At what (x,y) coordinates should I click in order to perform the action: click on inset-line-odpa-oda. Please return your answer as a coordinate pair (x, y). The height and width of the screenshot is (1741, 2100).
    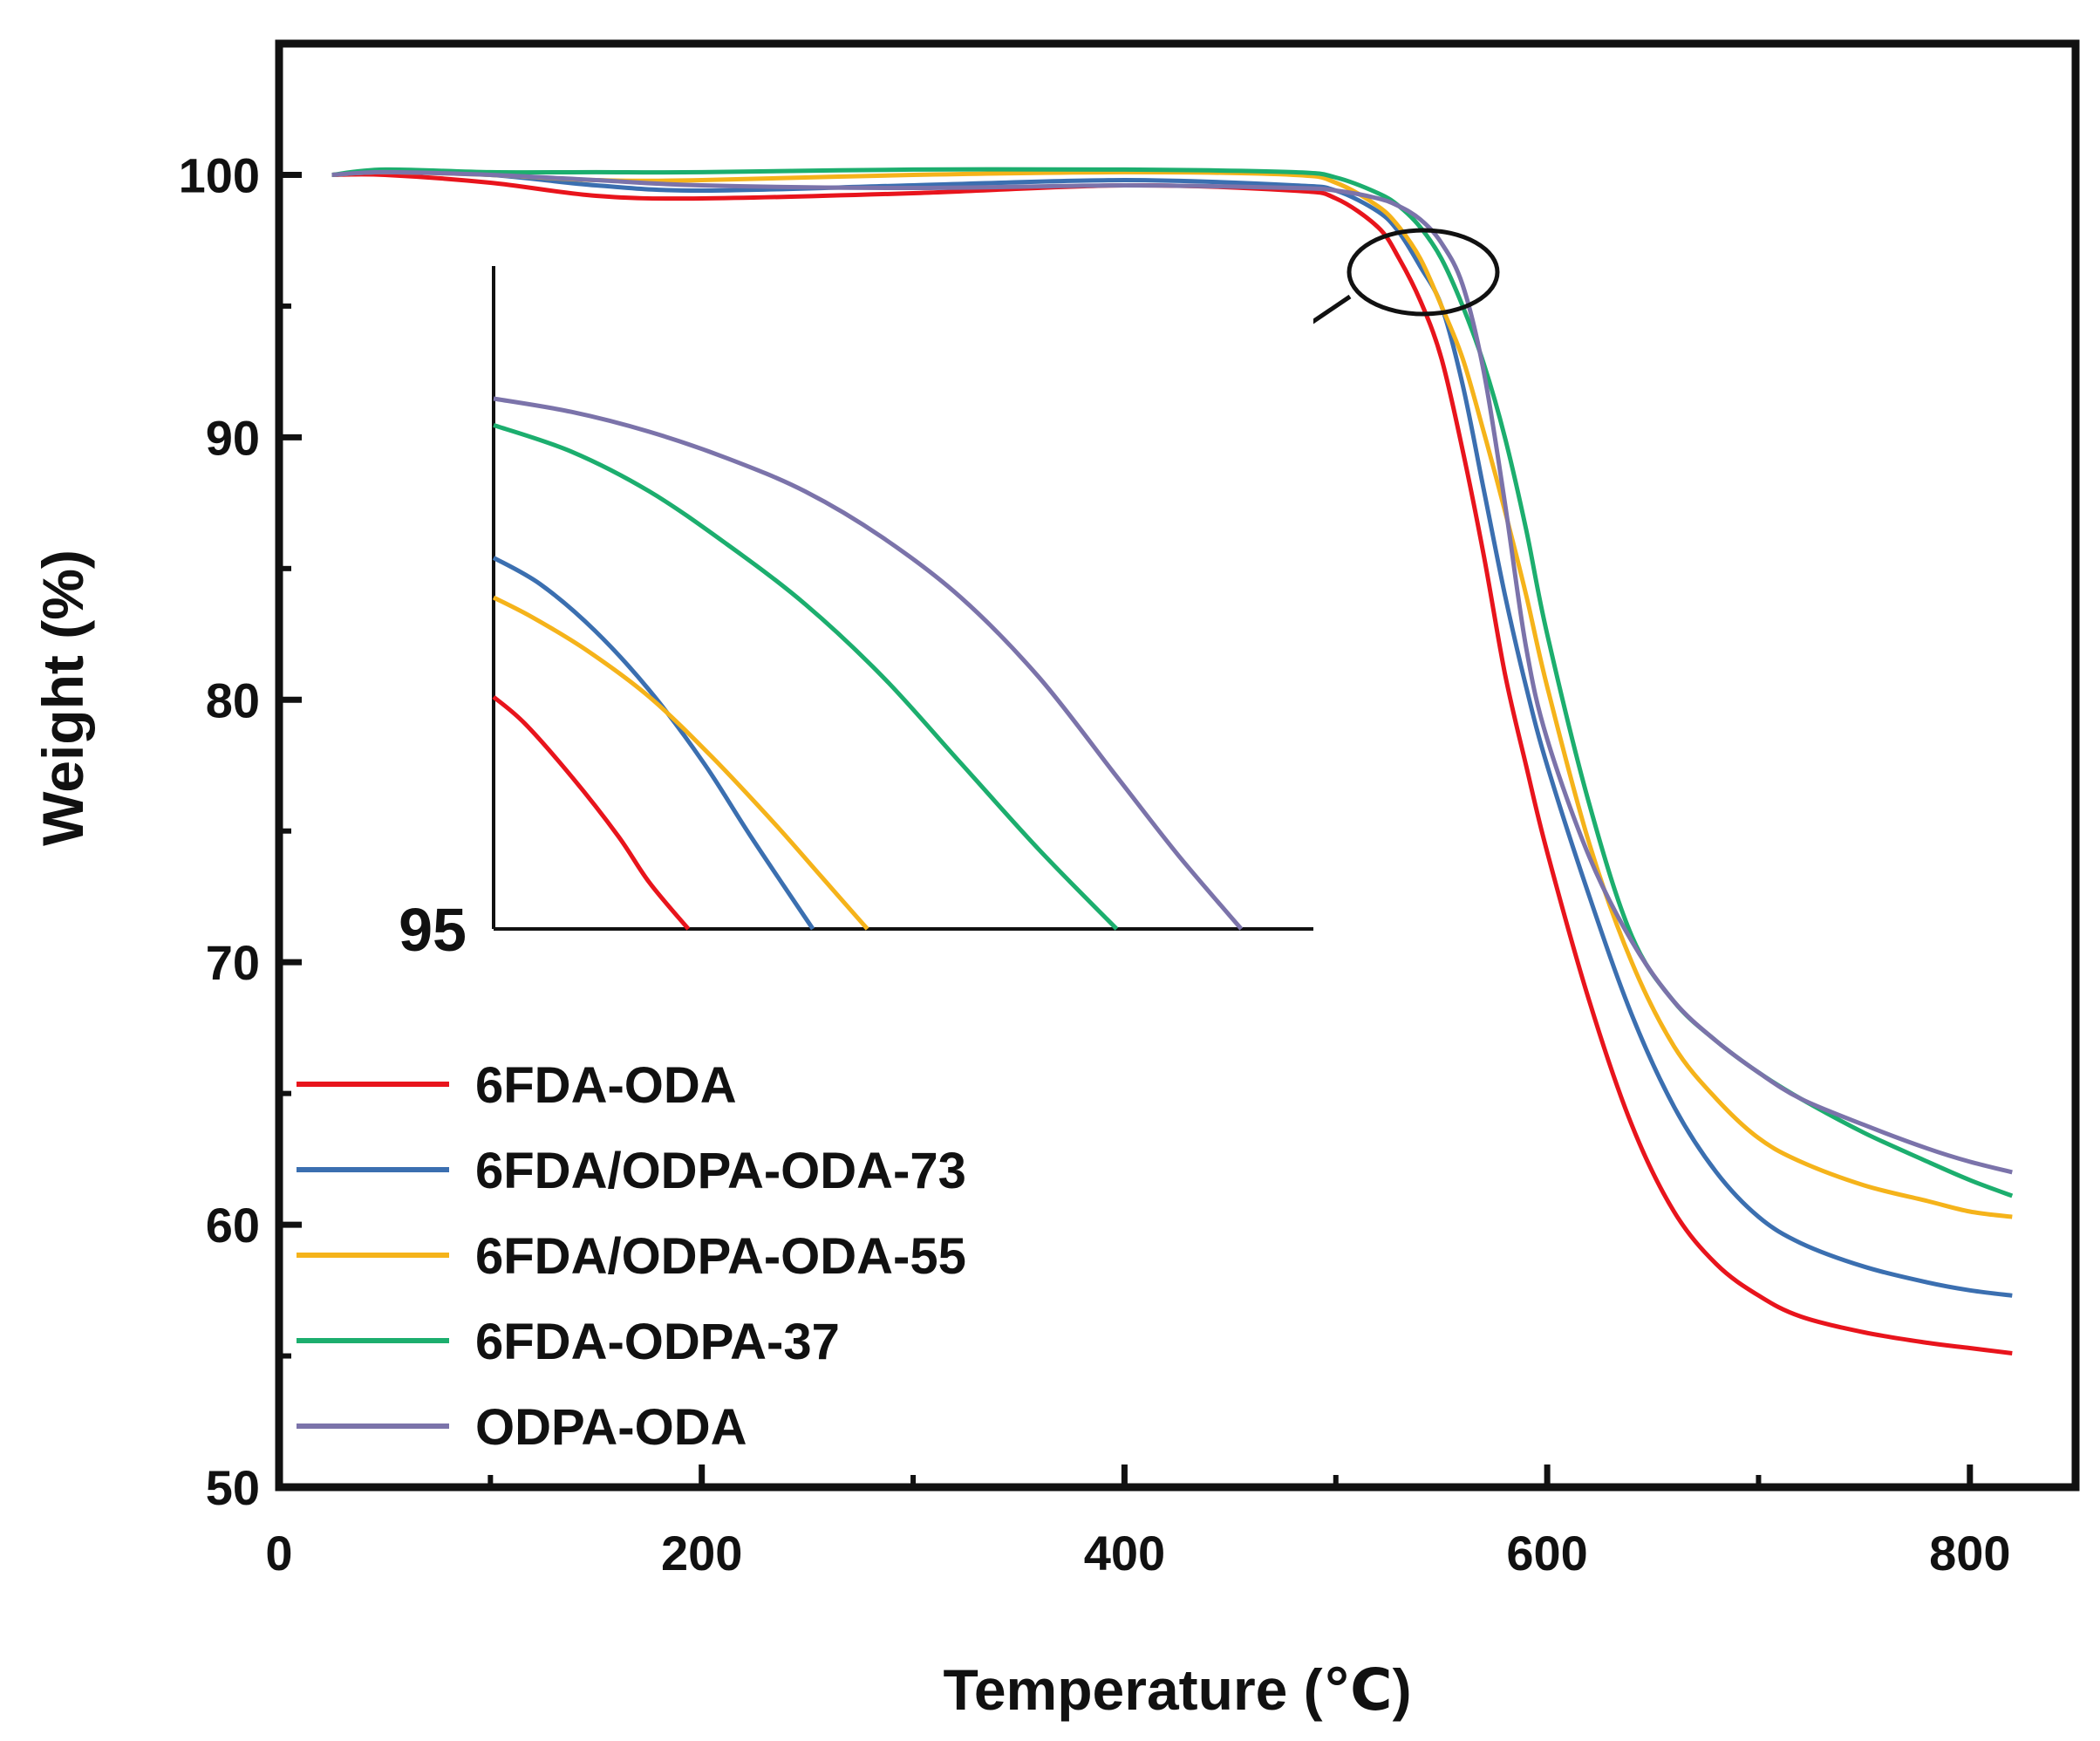
    Looking at the image, I should click on (868, 664).